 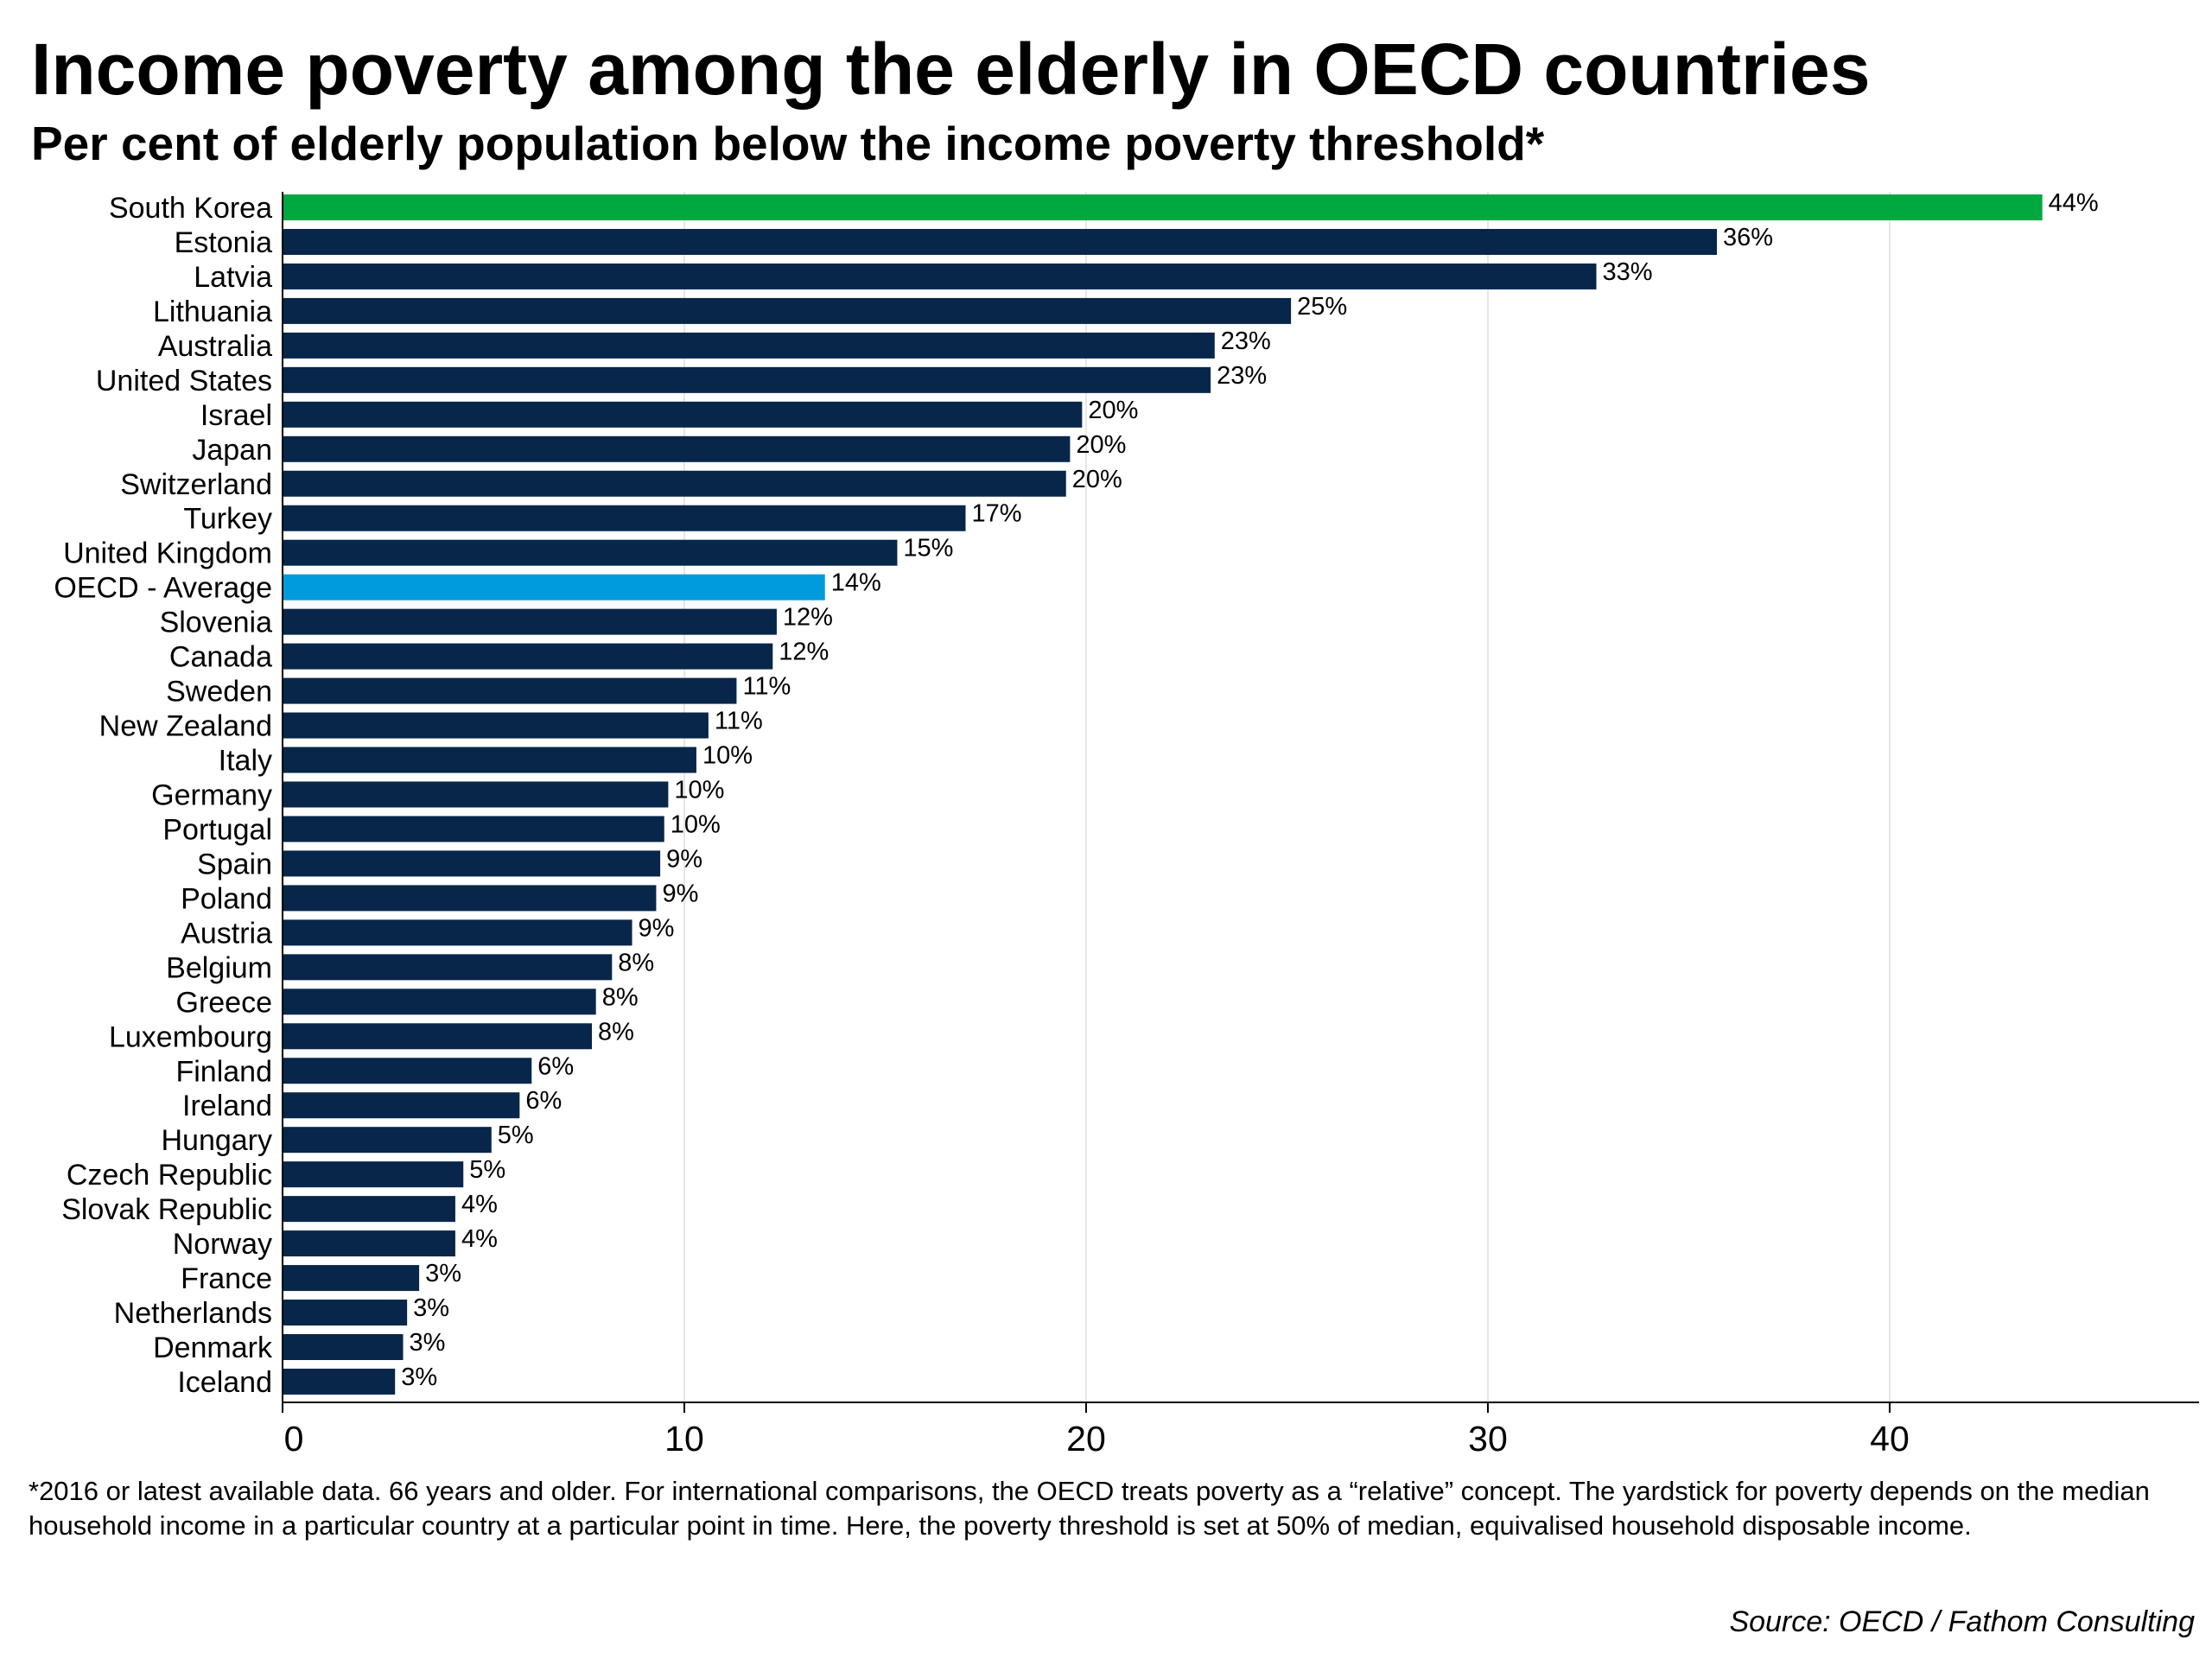 What do you see at coordinates (223, 242) in the screenshot?
I see `category-label-estonia: Estonia` at bounding box center [223, 242].